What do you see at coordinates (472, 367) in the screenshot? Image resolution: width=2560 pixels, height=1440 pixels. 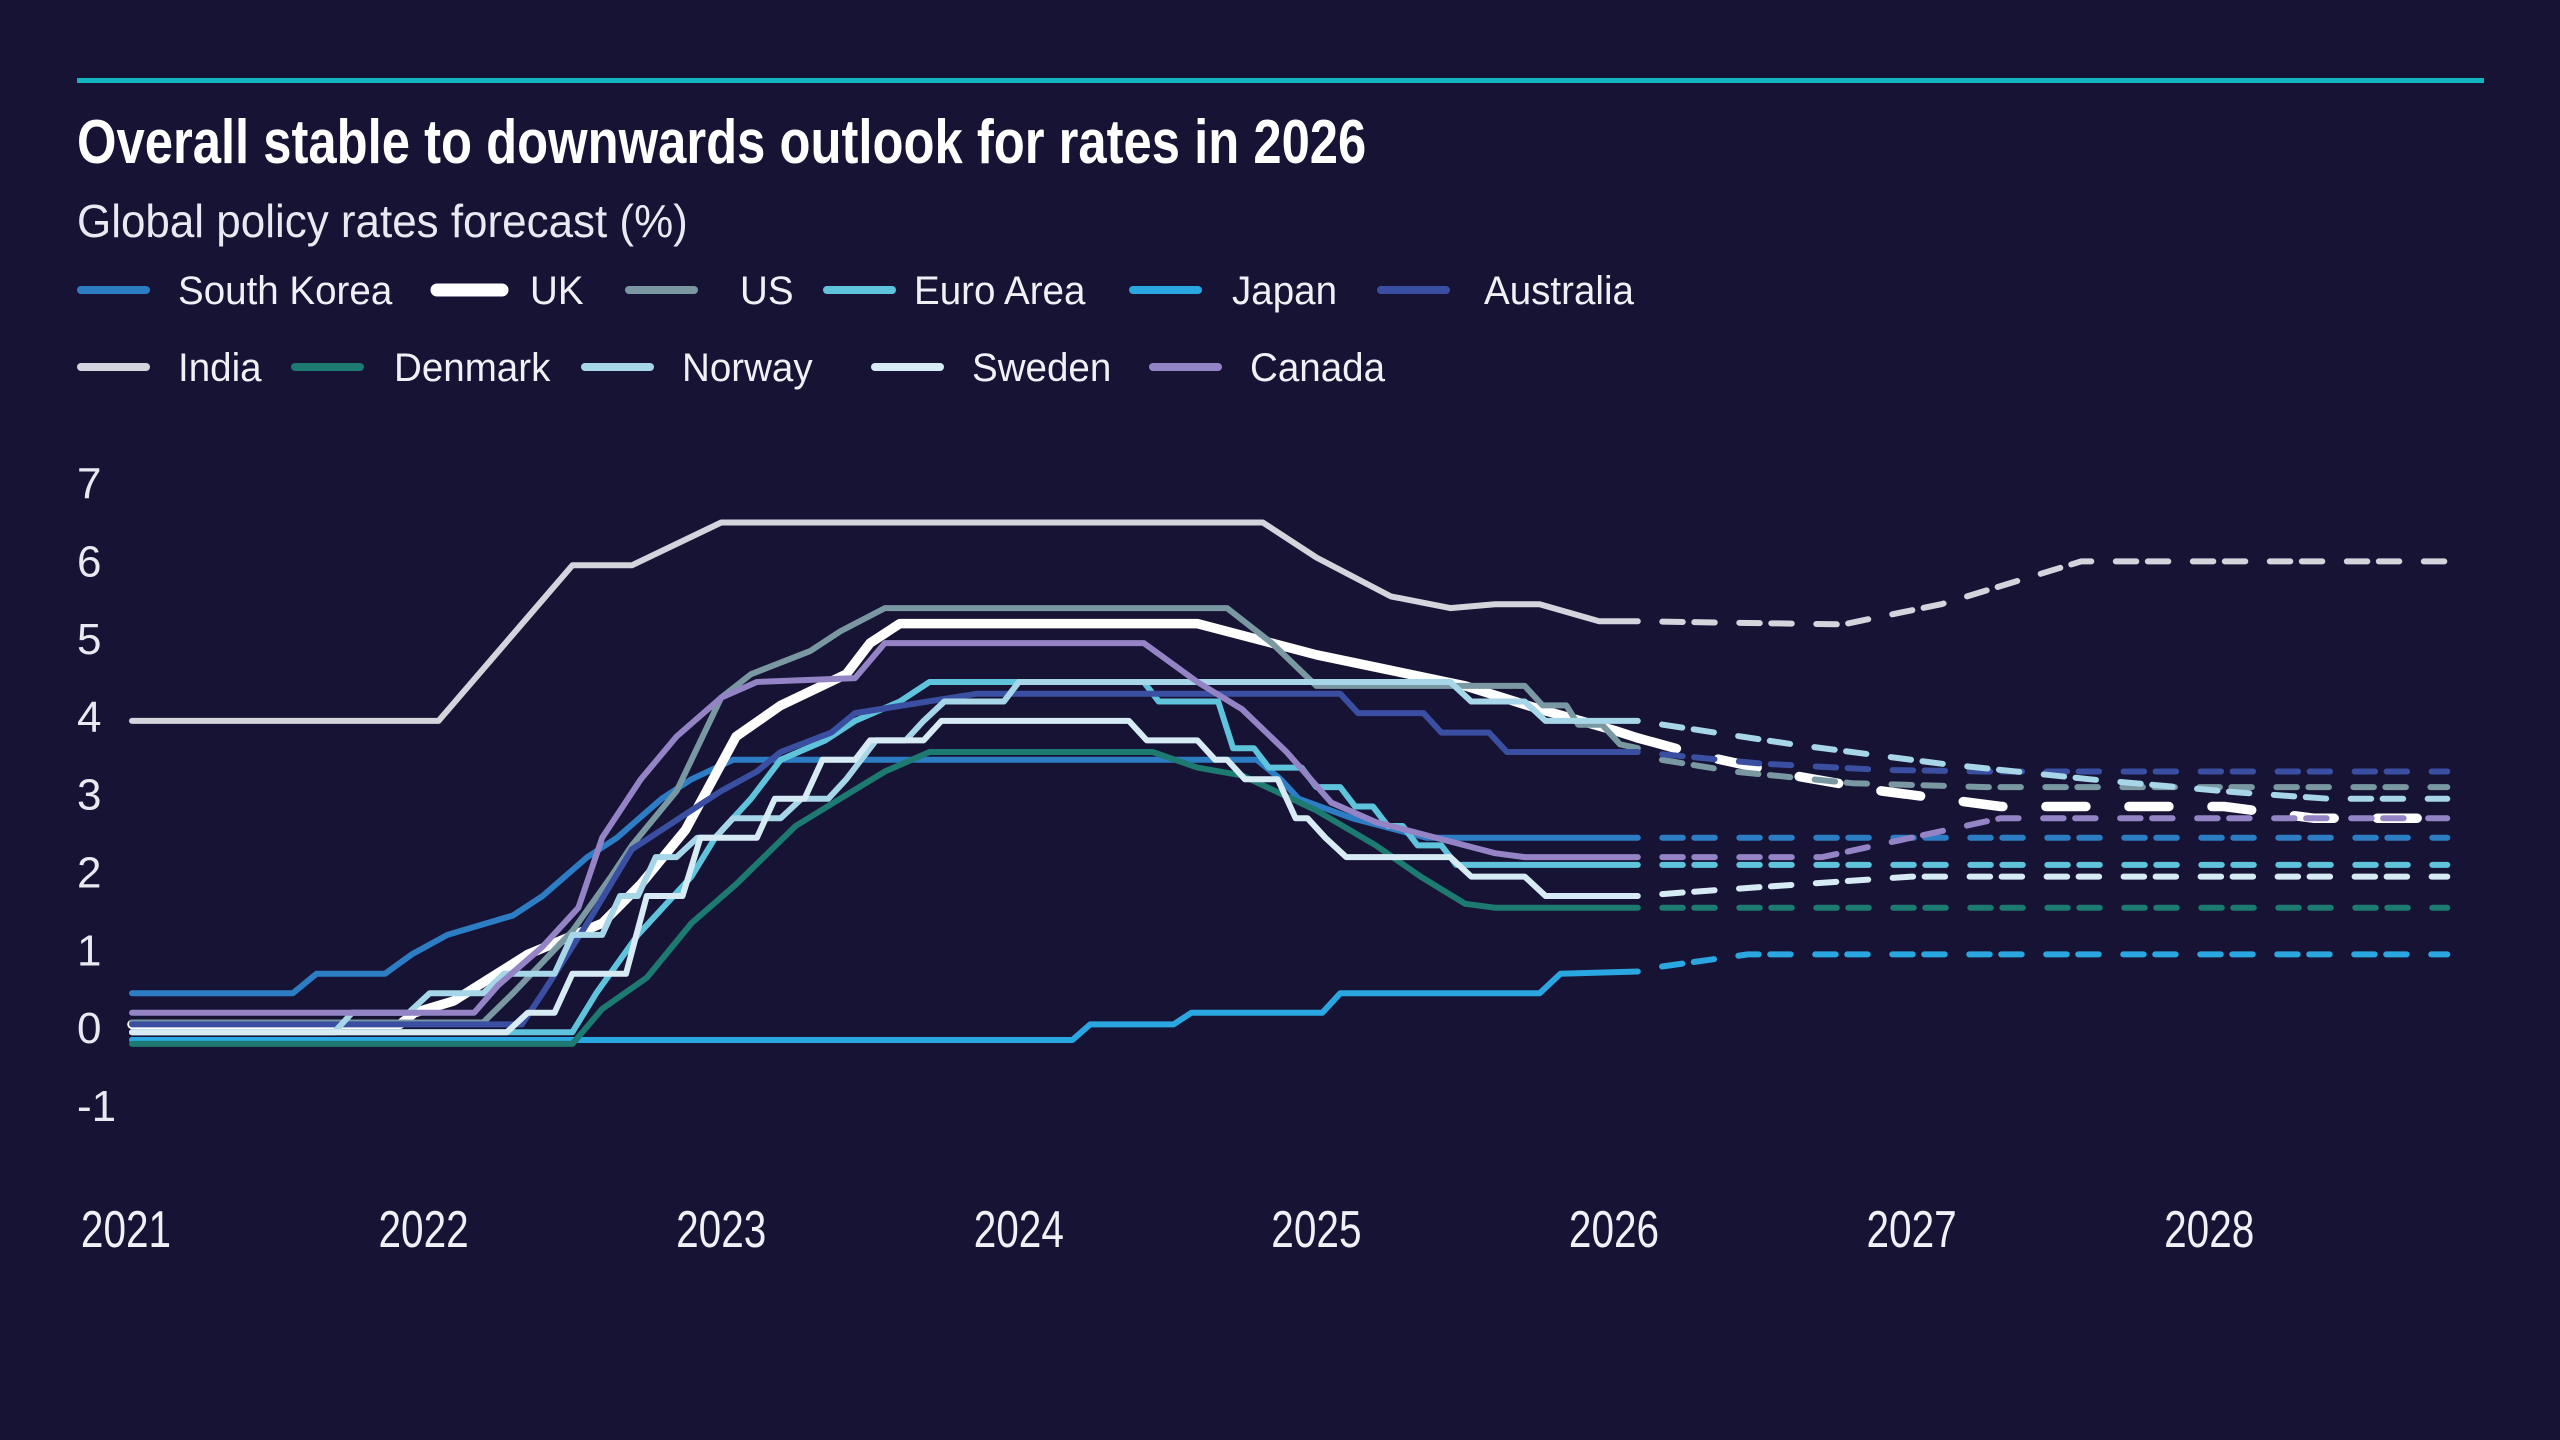 I see `svg-text: Denmark` at bounding box center [472, 367].